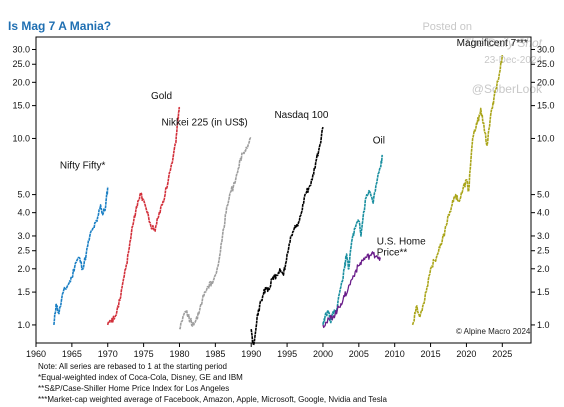  Describe the element at coordinates (144, 354) in the screenshot. I see `x-tick-label: 1975` at that location.